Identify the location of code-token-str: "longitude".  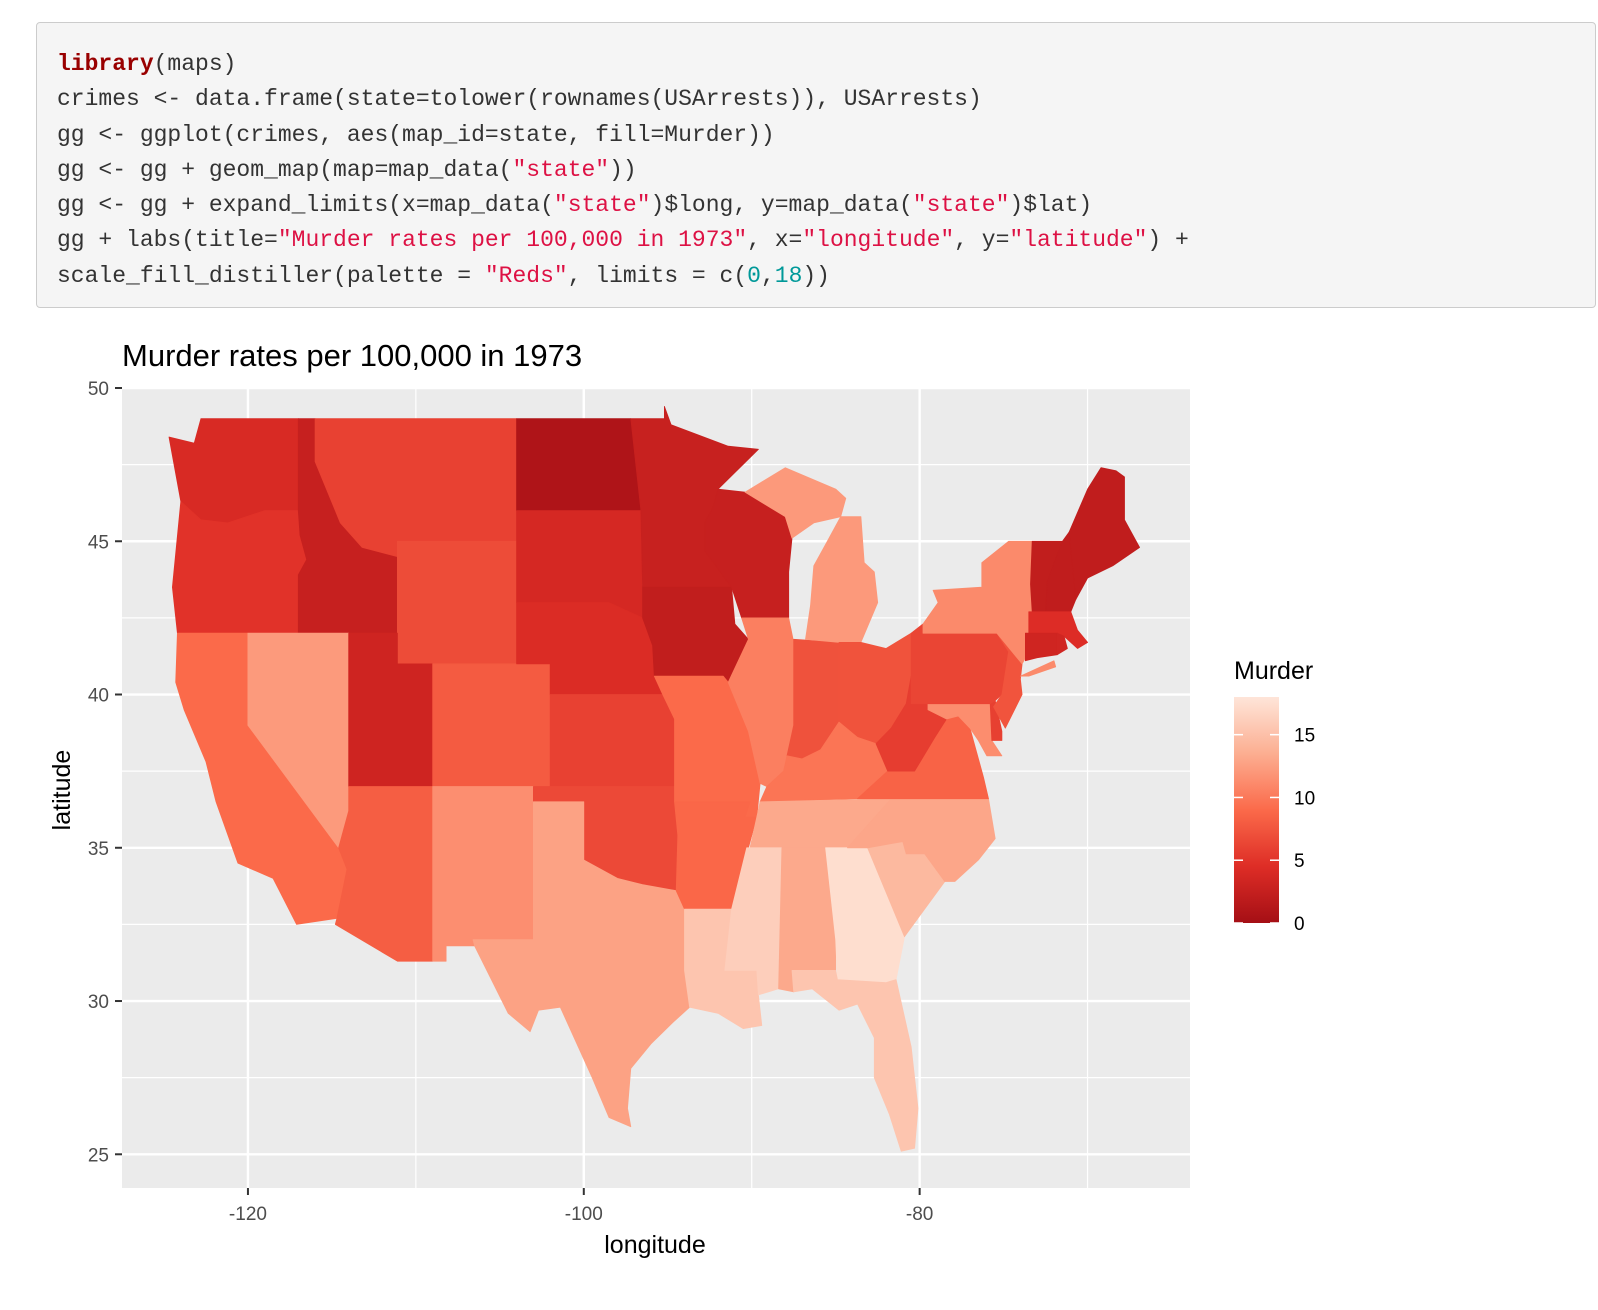
(878, 240).